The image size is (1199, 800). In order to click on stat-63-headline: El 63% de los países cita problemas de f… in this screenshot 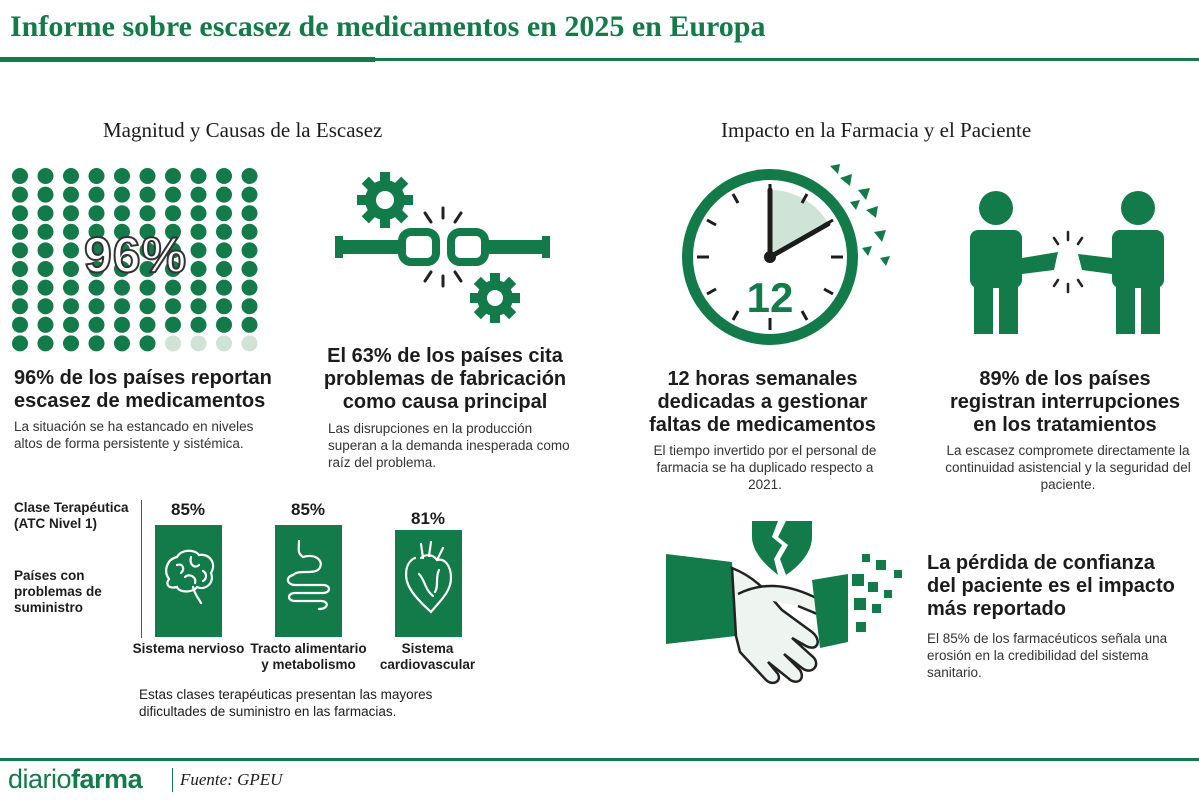, I will do `click(445, 379)`.